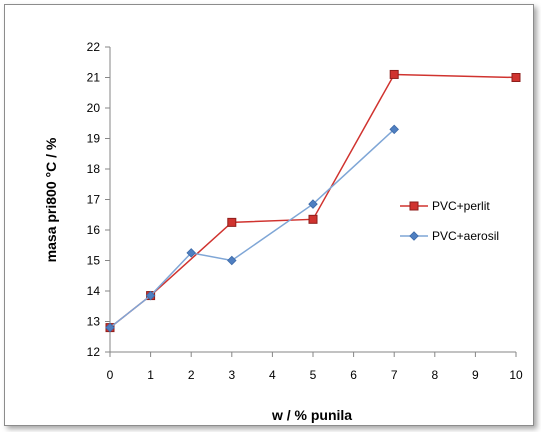 The width and height of the screenshot is (541, 432). I want to click on x-tick-label: 7, so click(394, 375).